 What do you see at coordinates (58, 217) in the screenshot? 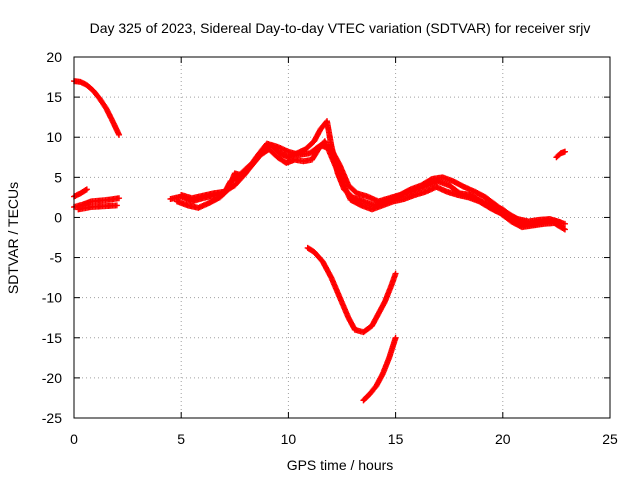
I see `y-tick-label: 0` at bounding box center [58, 217].